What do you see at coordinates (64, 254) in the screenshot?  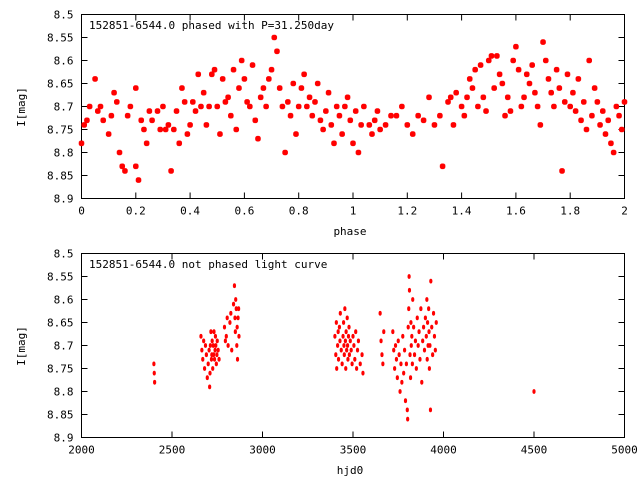 I see `unphased-y-tick-label: 8.5` at bounding box center [64, 254].